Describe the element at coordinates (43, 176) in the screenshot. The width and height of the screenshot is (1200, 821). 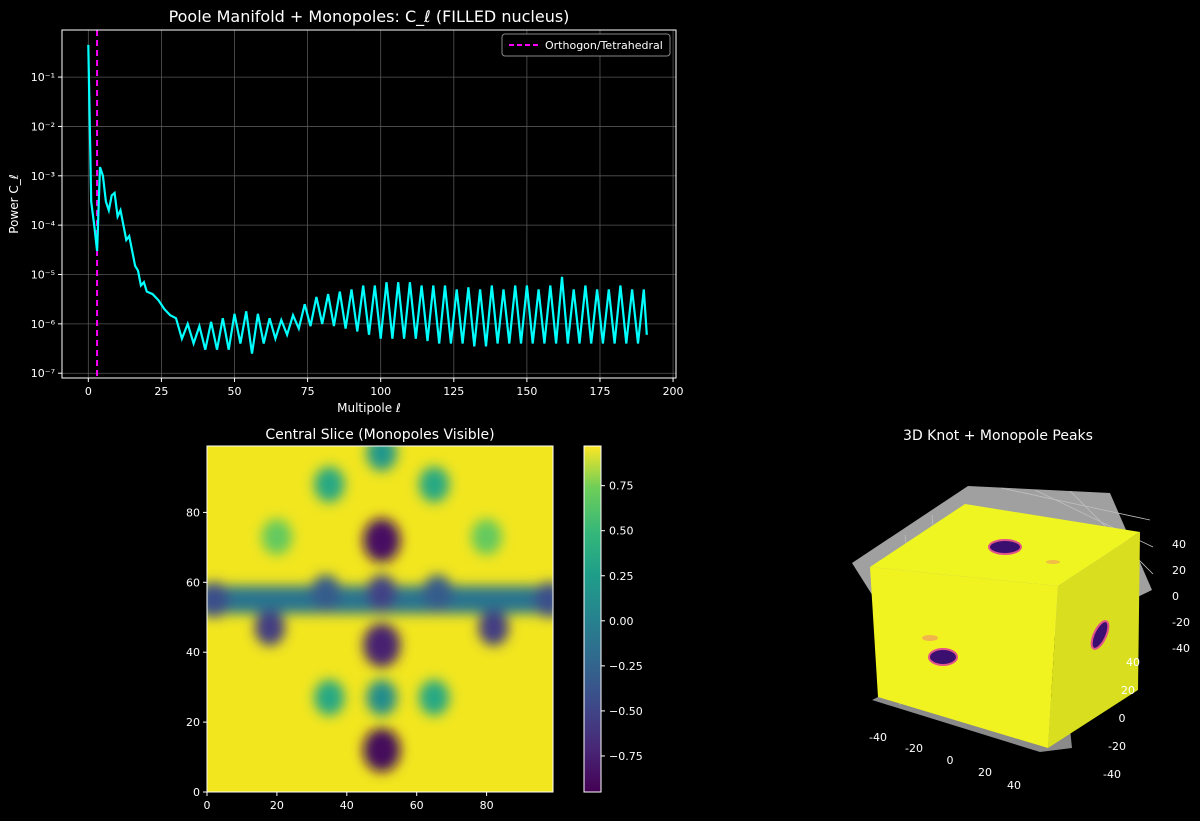
I see `y-tick-label: 10⁻³` at that location.